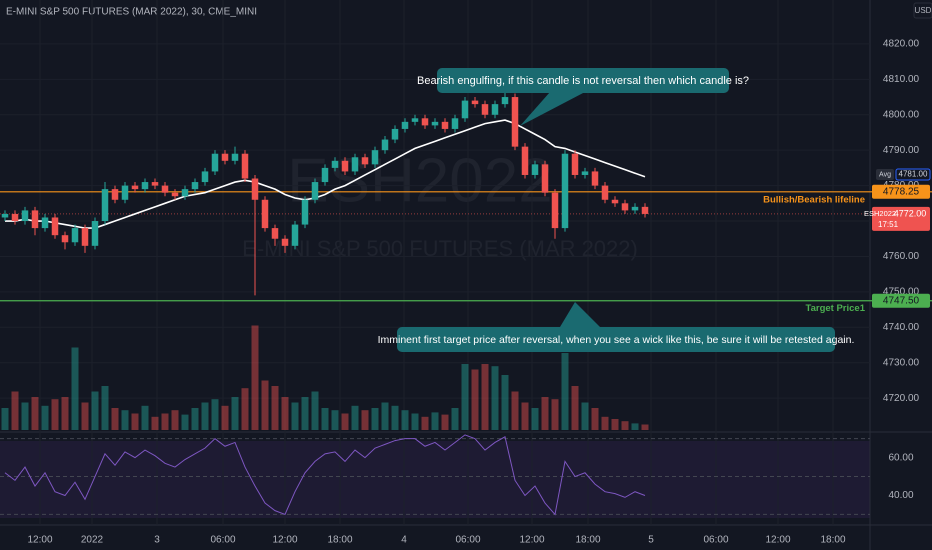 This screenshot has height=550, width=932. I want to click on avg-name: Avg, so click(885, 174).